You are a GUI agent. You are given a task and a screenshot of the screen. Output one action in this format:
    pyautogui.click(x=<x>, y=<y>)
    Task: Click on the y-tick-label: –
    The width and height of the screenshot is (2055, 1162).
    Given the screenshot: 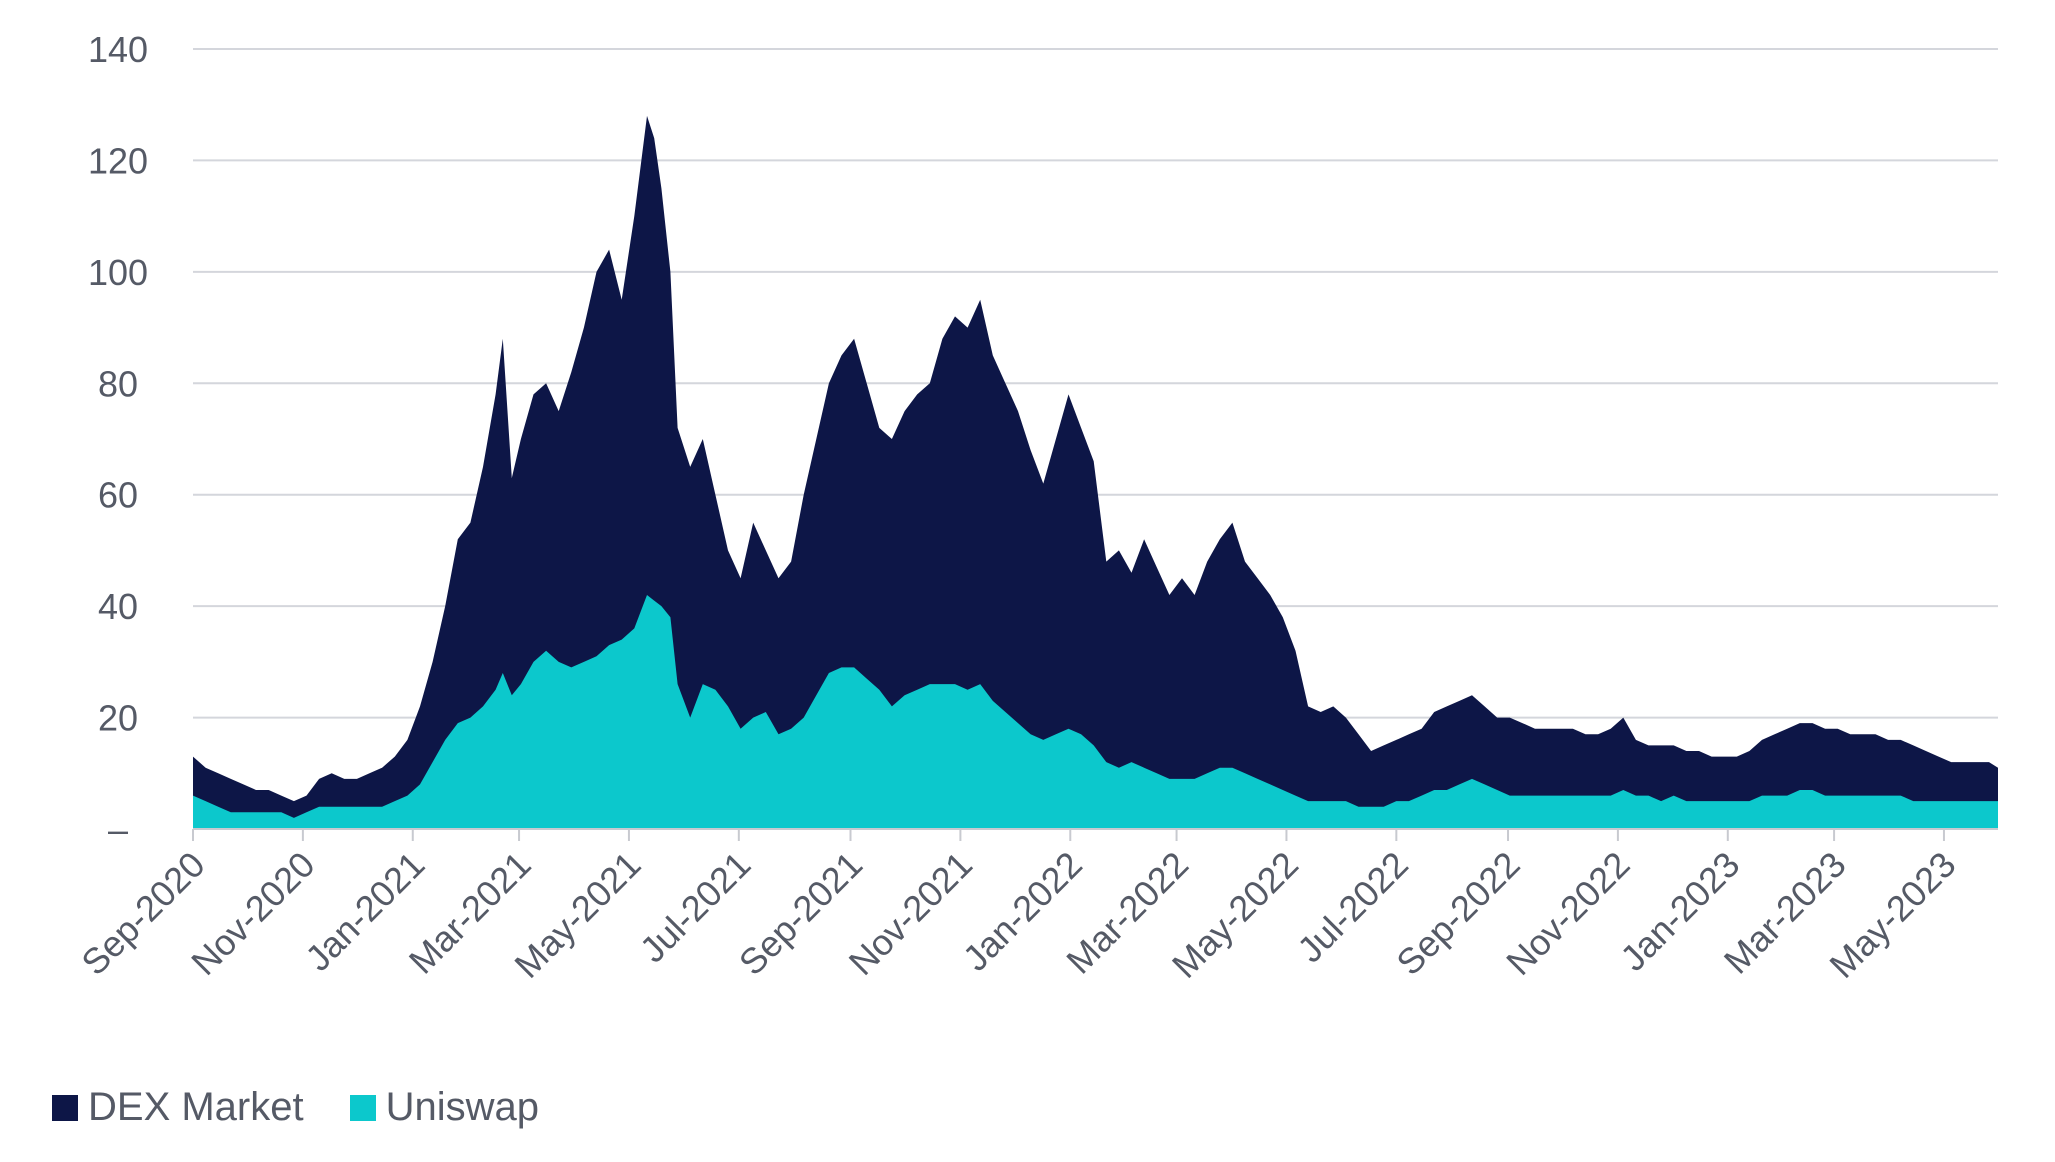 What is the action you would take?
    pyautogui.click(x=118, y=829)
    